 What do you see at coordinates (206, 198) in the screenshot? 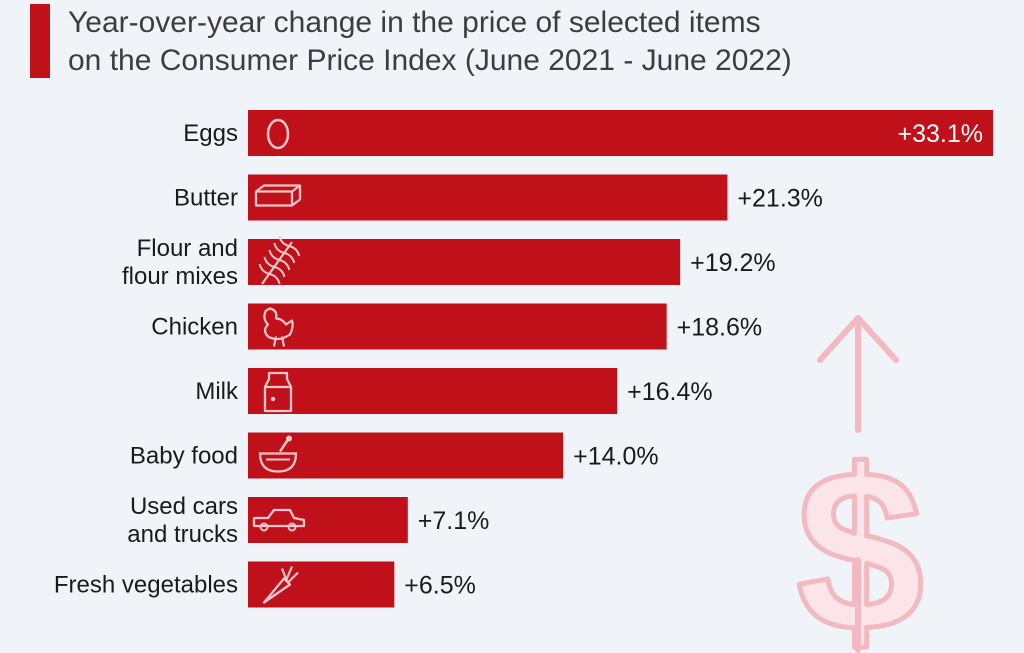
I see `category-label: Butter` at bounding box center [206, 198].